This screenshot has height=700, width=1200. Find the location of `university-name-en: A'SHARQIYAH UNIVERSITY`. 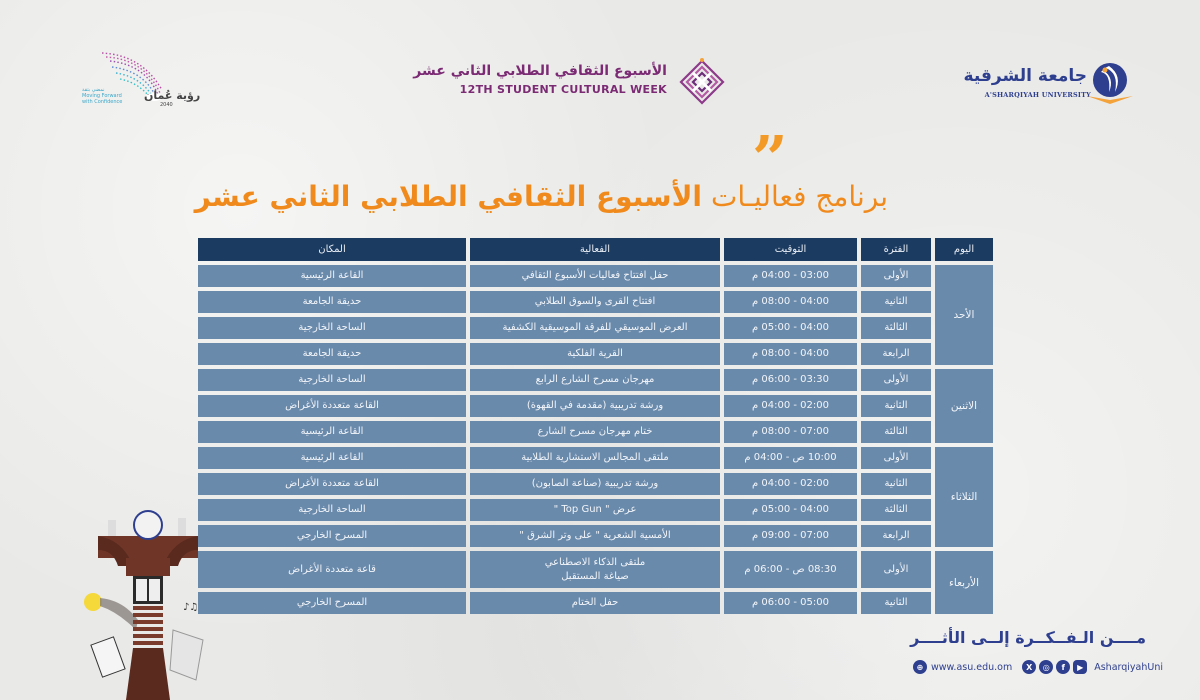

university-name-en: A'SHARQIYAH UNIVERSITY is located at coordinates (1037, 95).